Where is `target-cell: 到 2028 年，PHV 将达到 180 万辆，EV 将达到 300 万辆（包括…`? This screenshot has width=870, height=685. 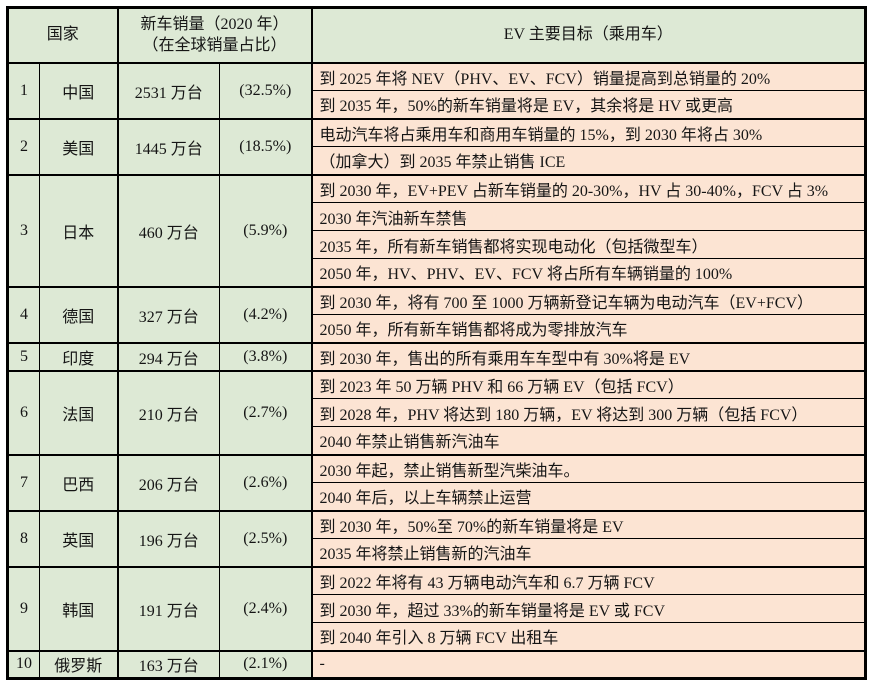
target-cell: 到 2028 年，PHV 将达到 180 万辆，EV 将达到 300 万辆（包括… is located at coordinates (588, 412).